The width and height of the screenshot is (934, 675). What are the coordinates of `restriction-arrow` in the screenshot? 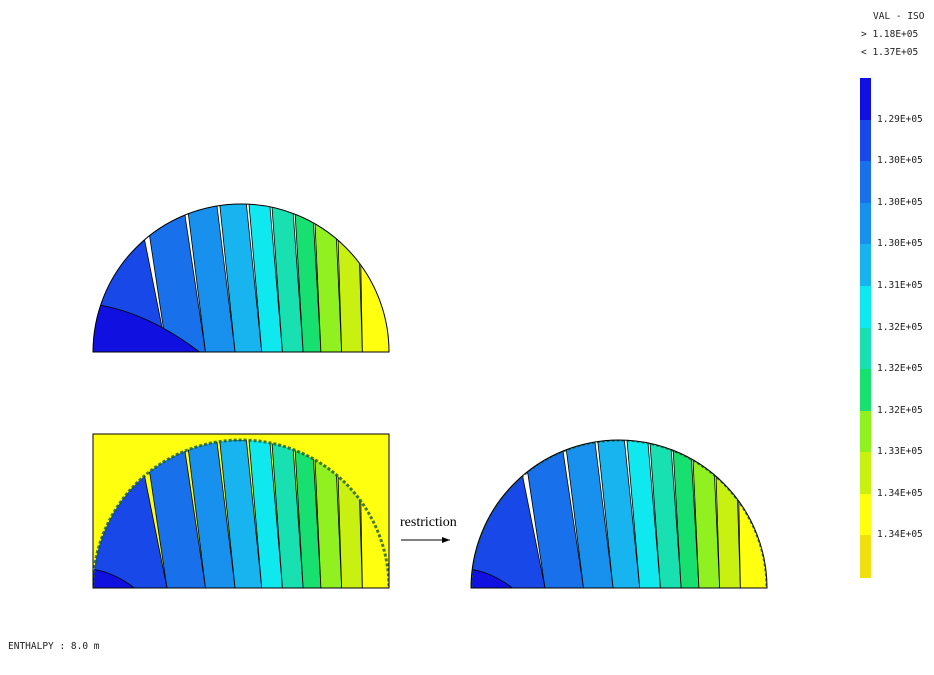 It's located at (425, 540).